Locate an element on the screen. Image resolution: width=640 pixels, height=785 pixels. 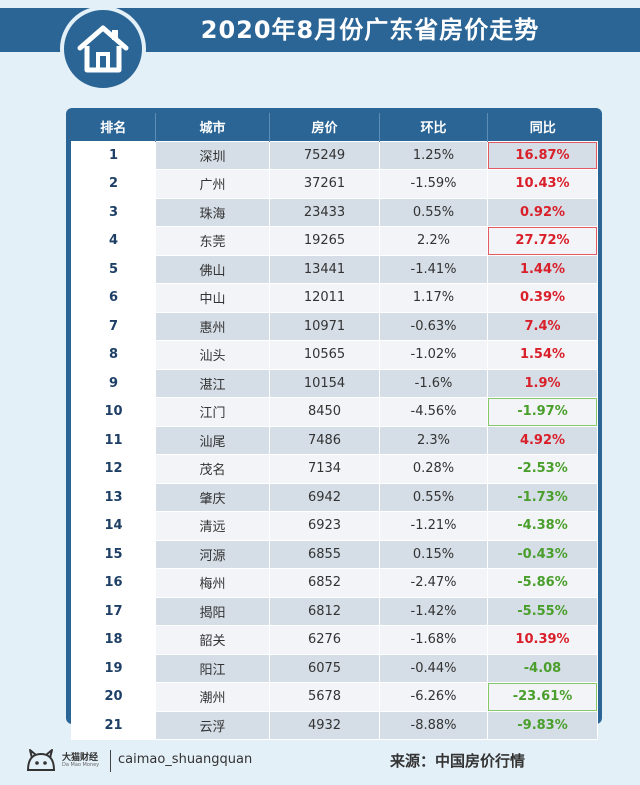
yoy-cell: -5.86% is located at coordinates (542, 583).